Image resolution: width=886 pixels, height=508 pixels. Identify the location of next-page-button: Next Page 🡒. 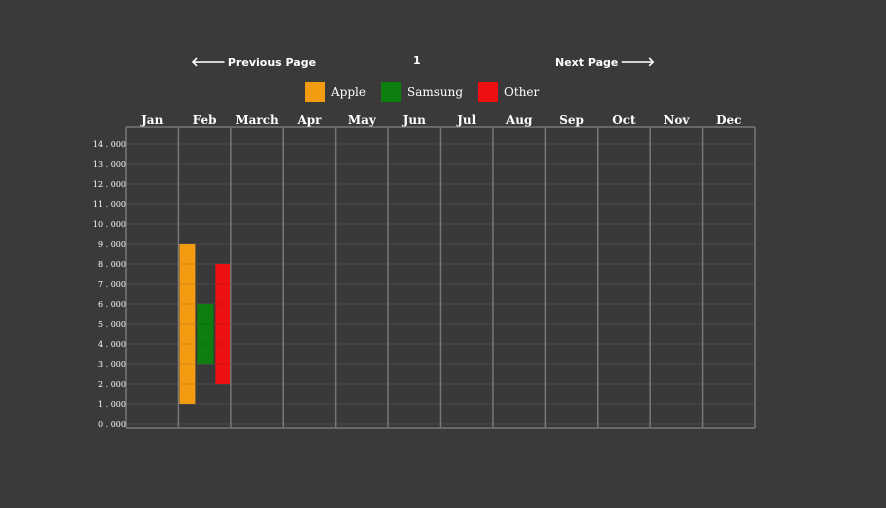
(605, 62).